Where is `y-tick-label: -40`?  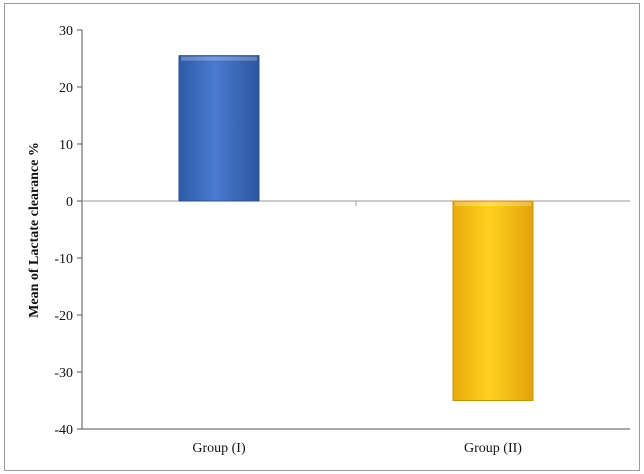 y-tick-label: -40 is located at coordinates (63, 430).